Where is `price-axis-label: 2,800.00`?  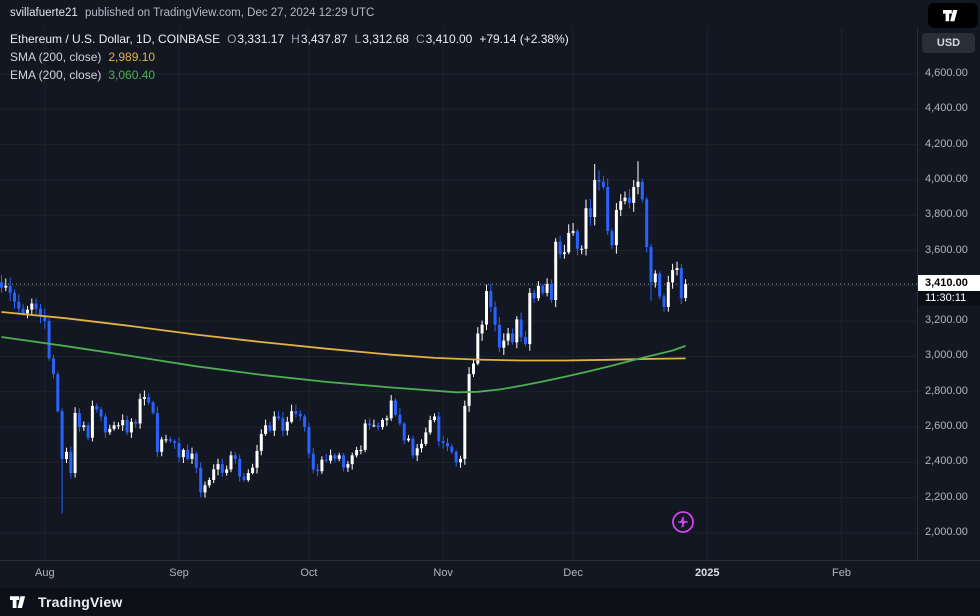
price-axis-label: 2,800.00 is located at coordinates (946, 390).